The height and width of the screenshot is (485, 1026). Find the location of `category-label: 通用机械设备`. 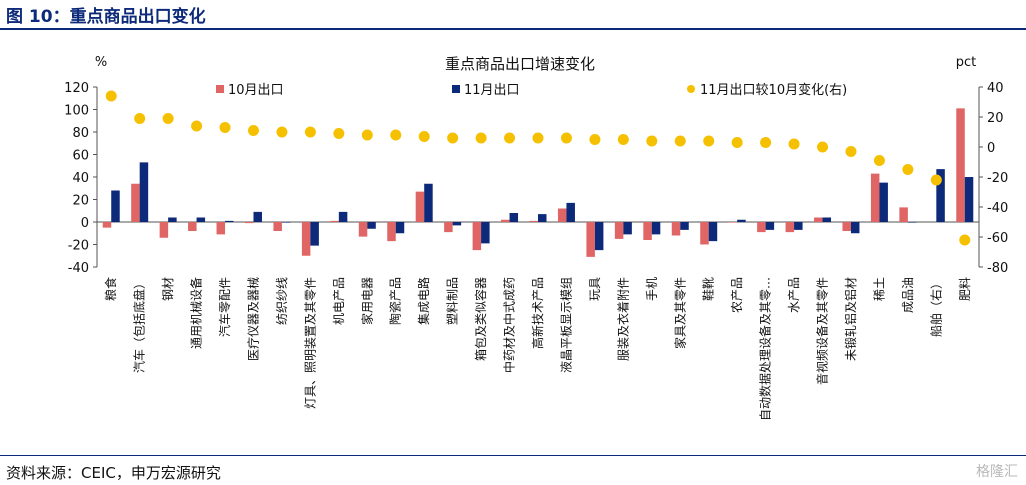

category-label: 通用机械设备 is located at coordinates (196, 313).